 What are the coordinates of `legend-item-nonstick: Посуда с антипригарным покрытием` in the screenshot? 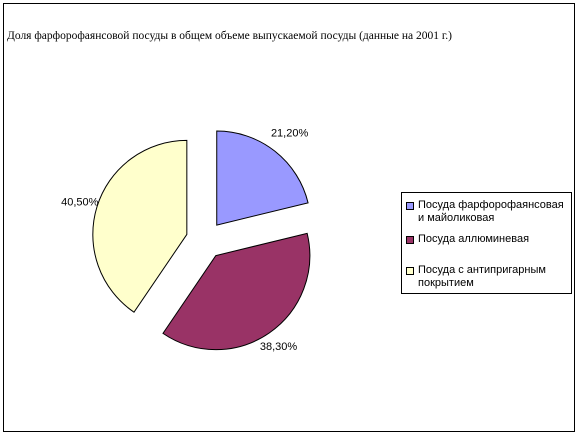 It's located at (487, 277).